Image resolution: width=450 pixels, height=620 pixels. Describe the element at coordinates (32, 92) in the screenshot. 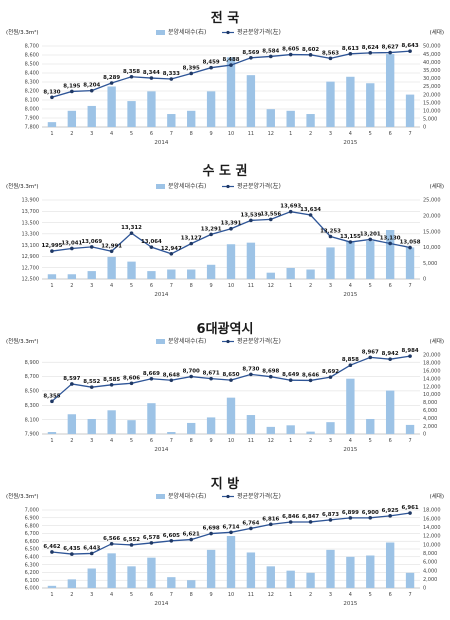

I see `left-tick-label: 8,200` at that location.